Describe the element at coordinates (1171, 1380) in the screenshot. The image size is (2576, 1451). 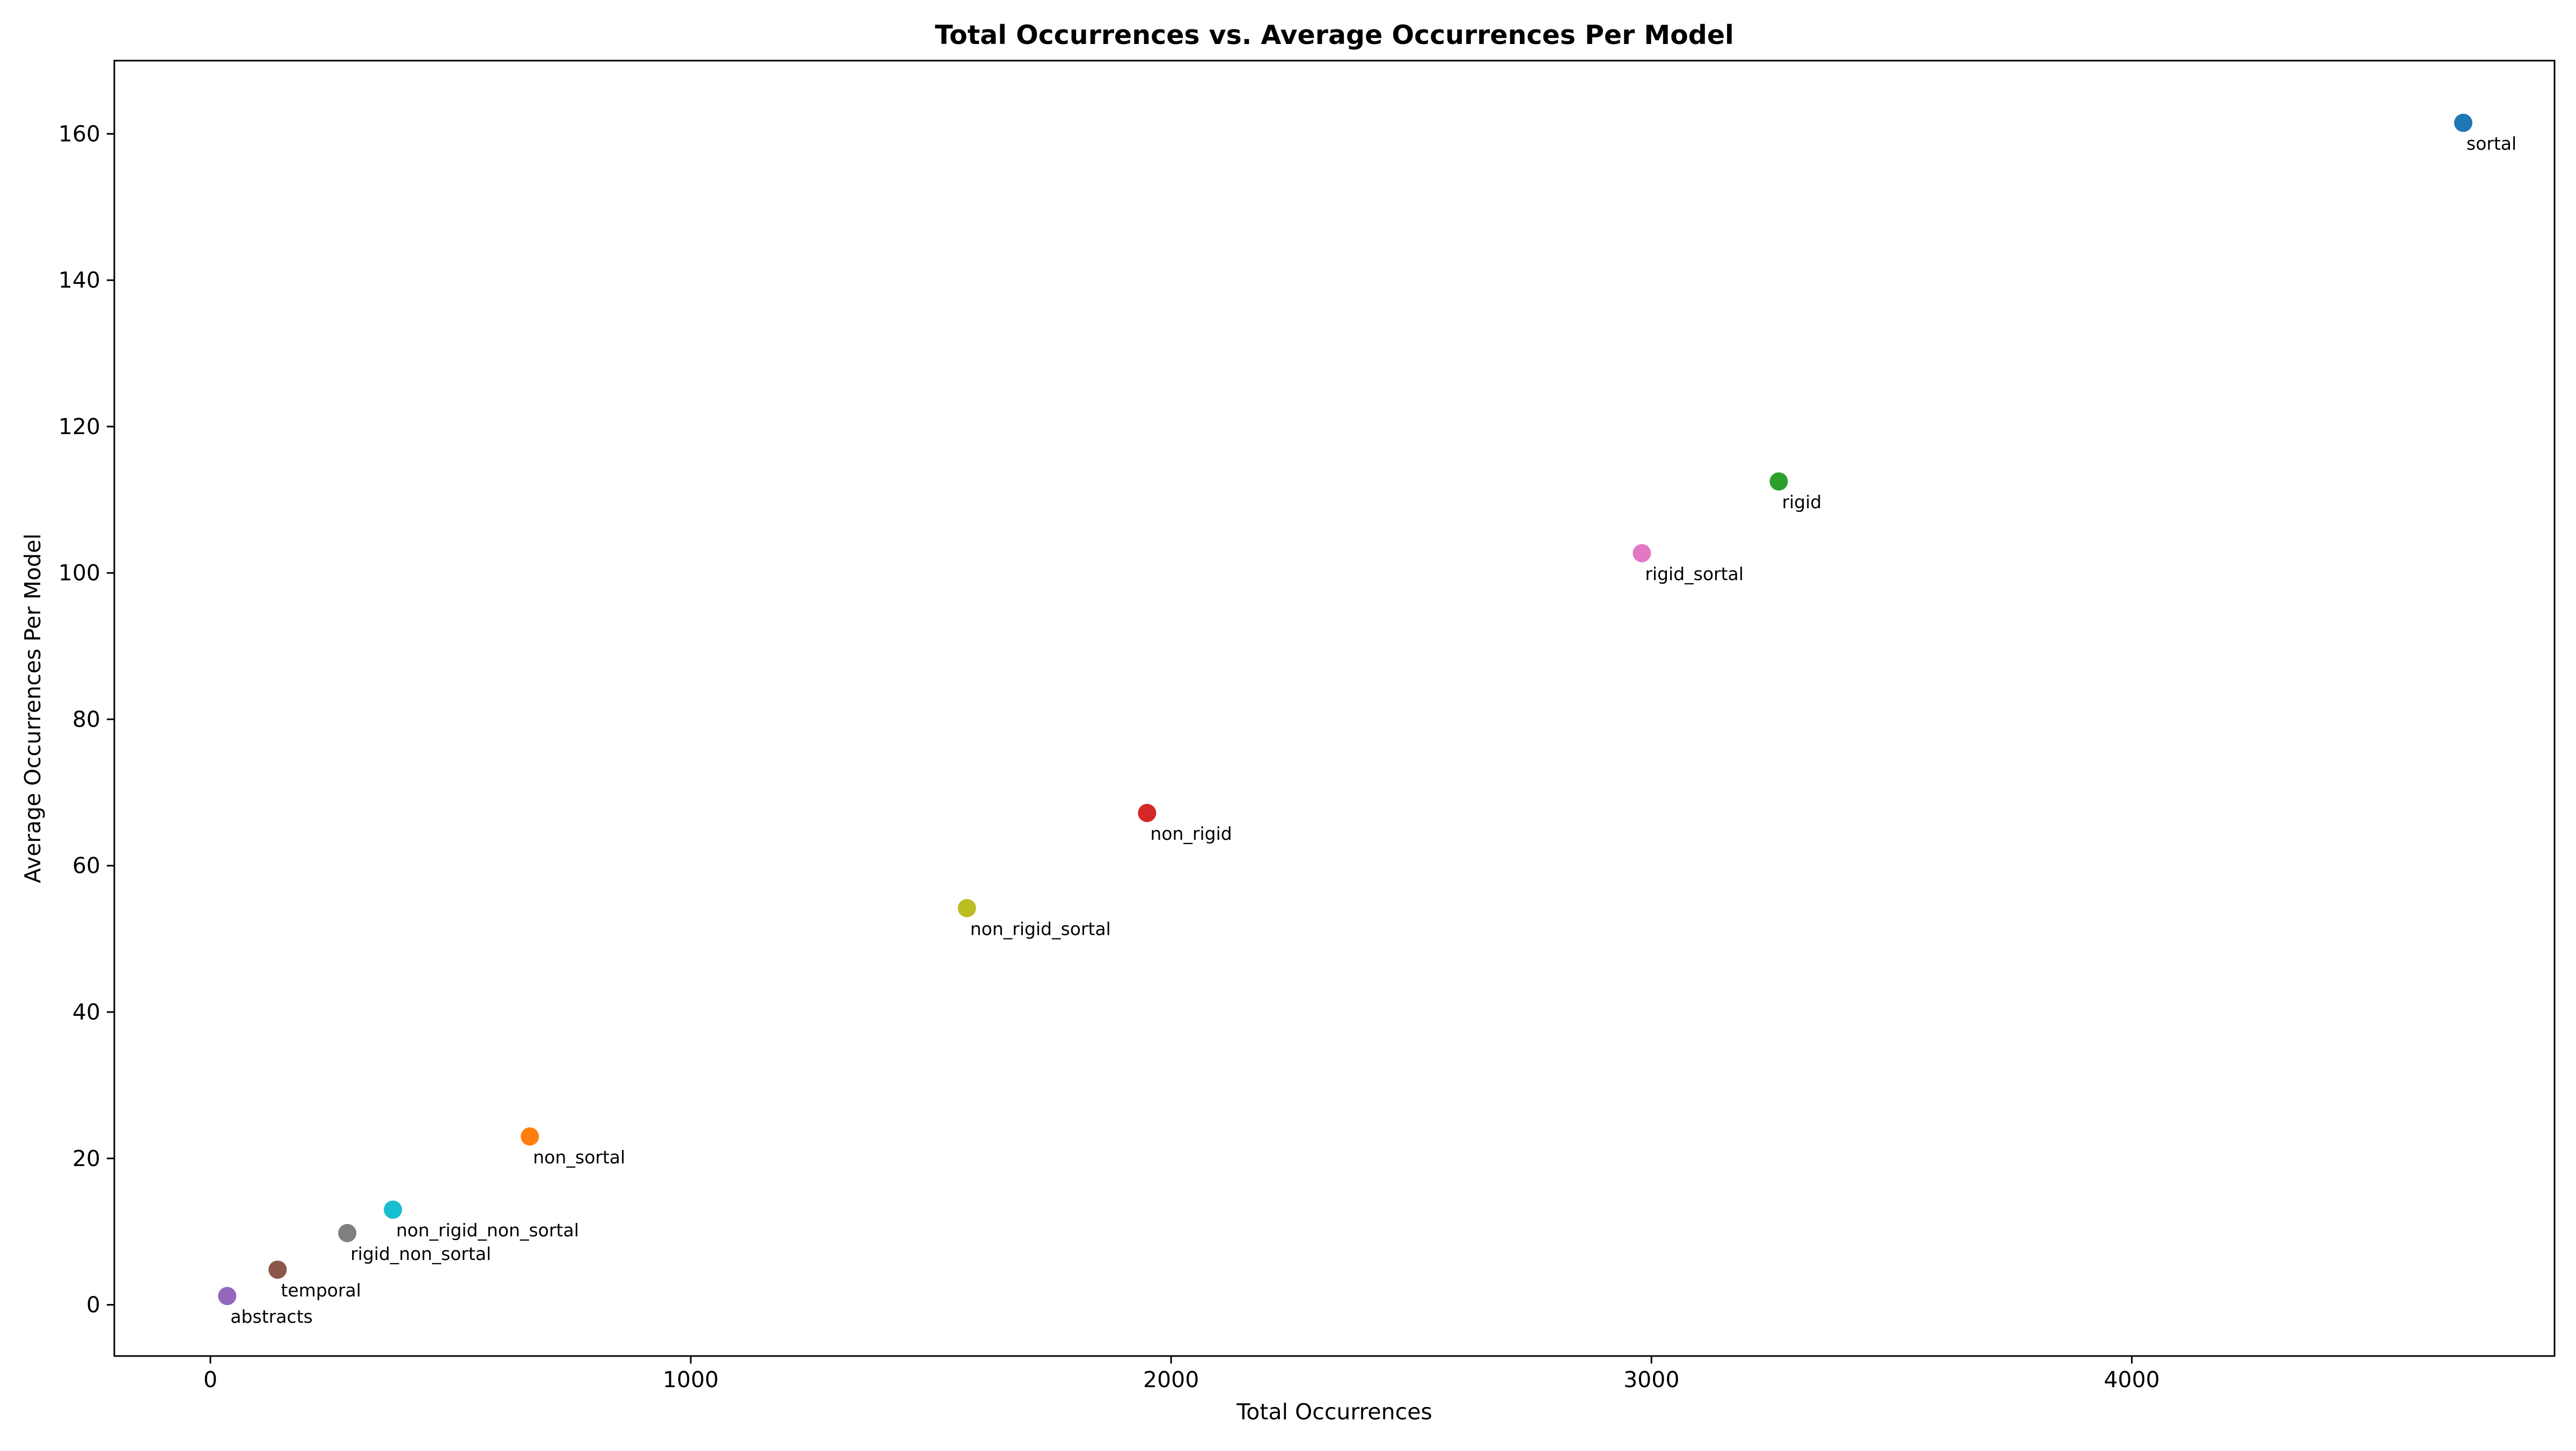
I see `x-tick-label: 2000` at that location.